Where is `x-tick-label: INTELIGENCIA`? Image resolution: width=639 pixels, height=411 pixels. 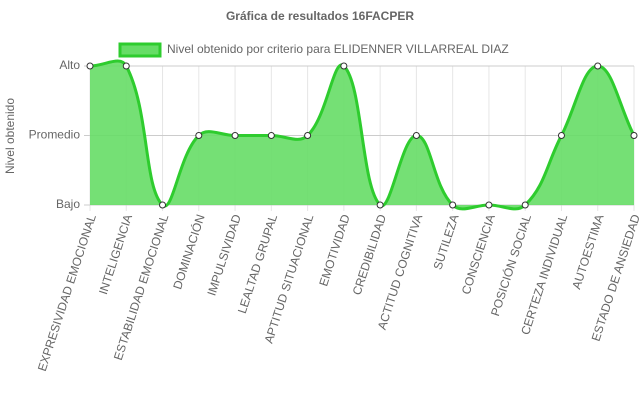 x-tick-label: INTELIGENCIA is located at coordinates (115, 255).